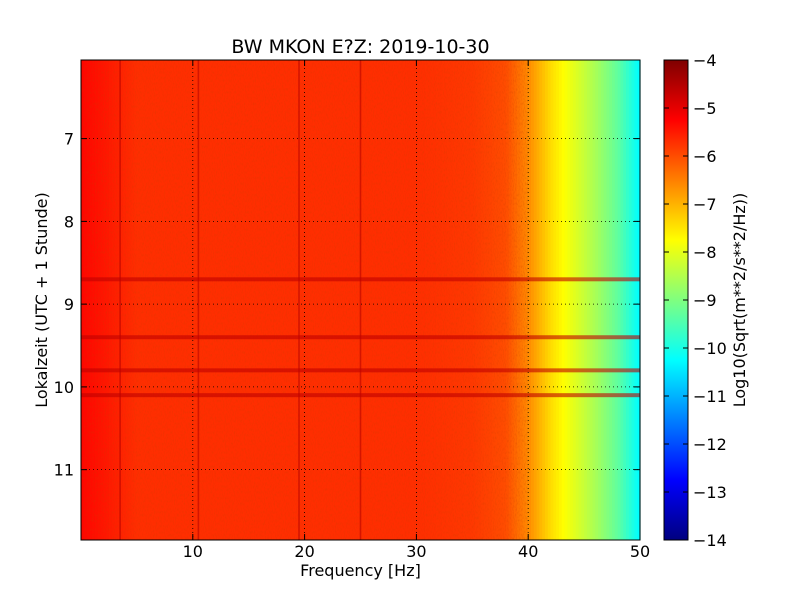  I want to click on colorbar-tick-label: −9, so click(705, 300).